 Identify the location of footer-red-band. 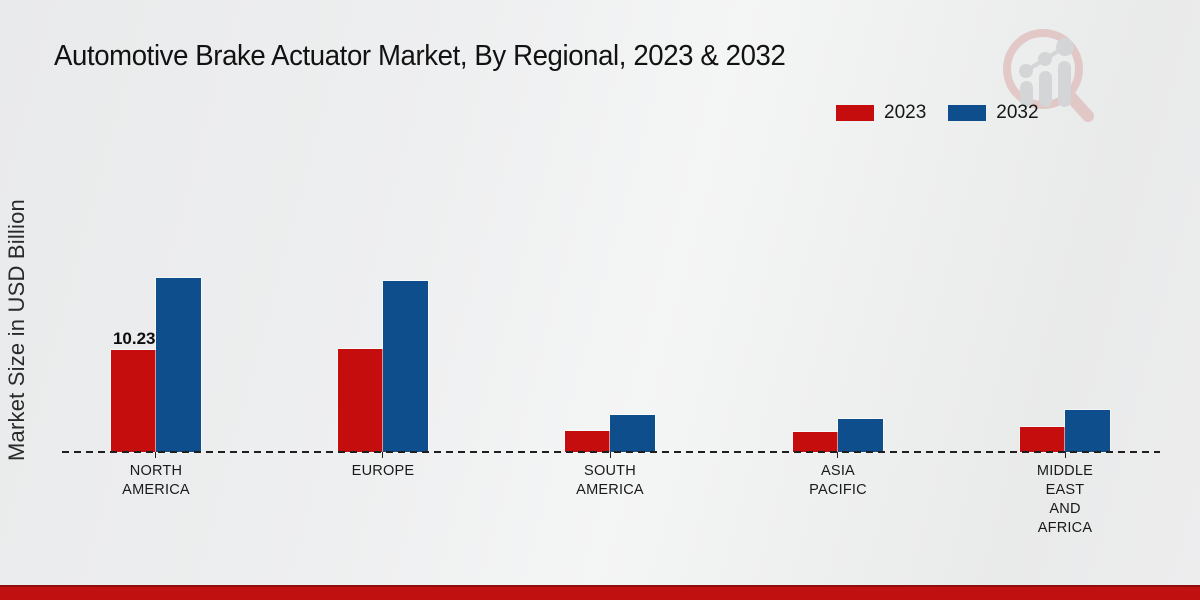
(600, 592).